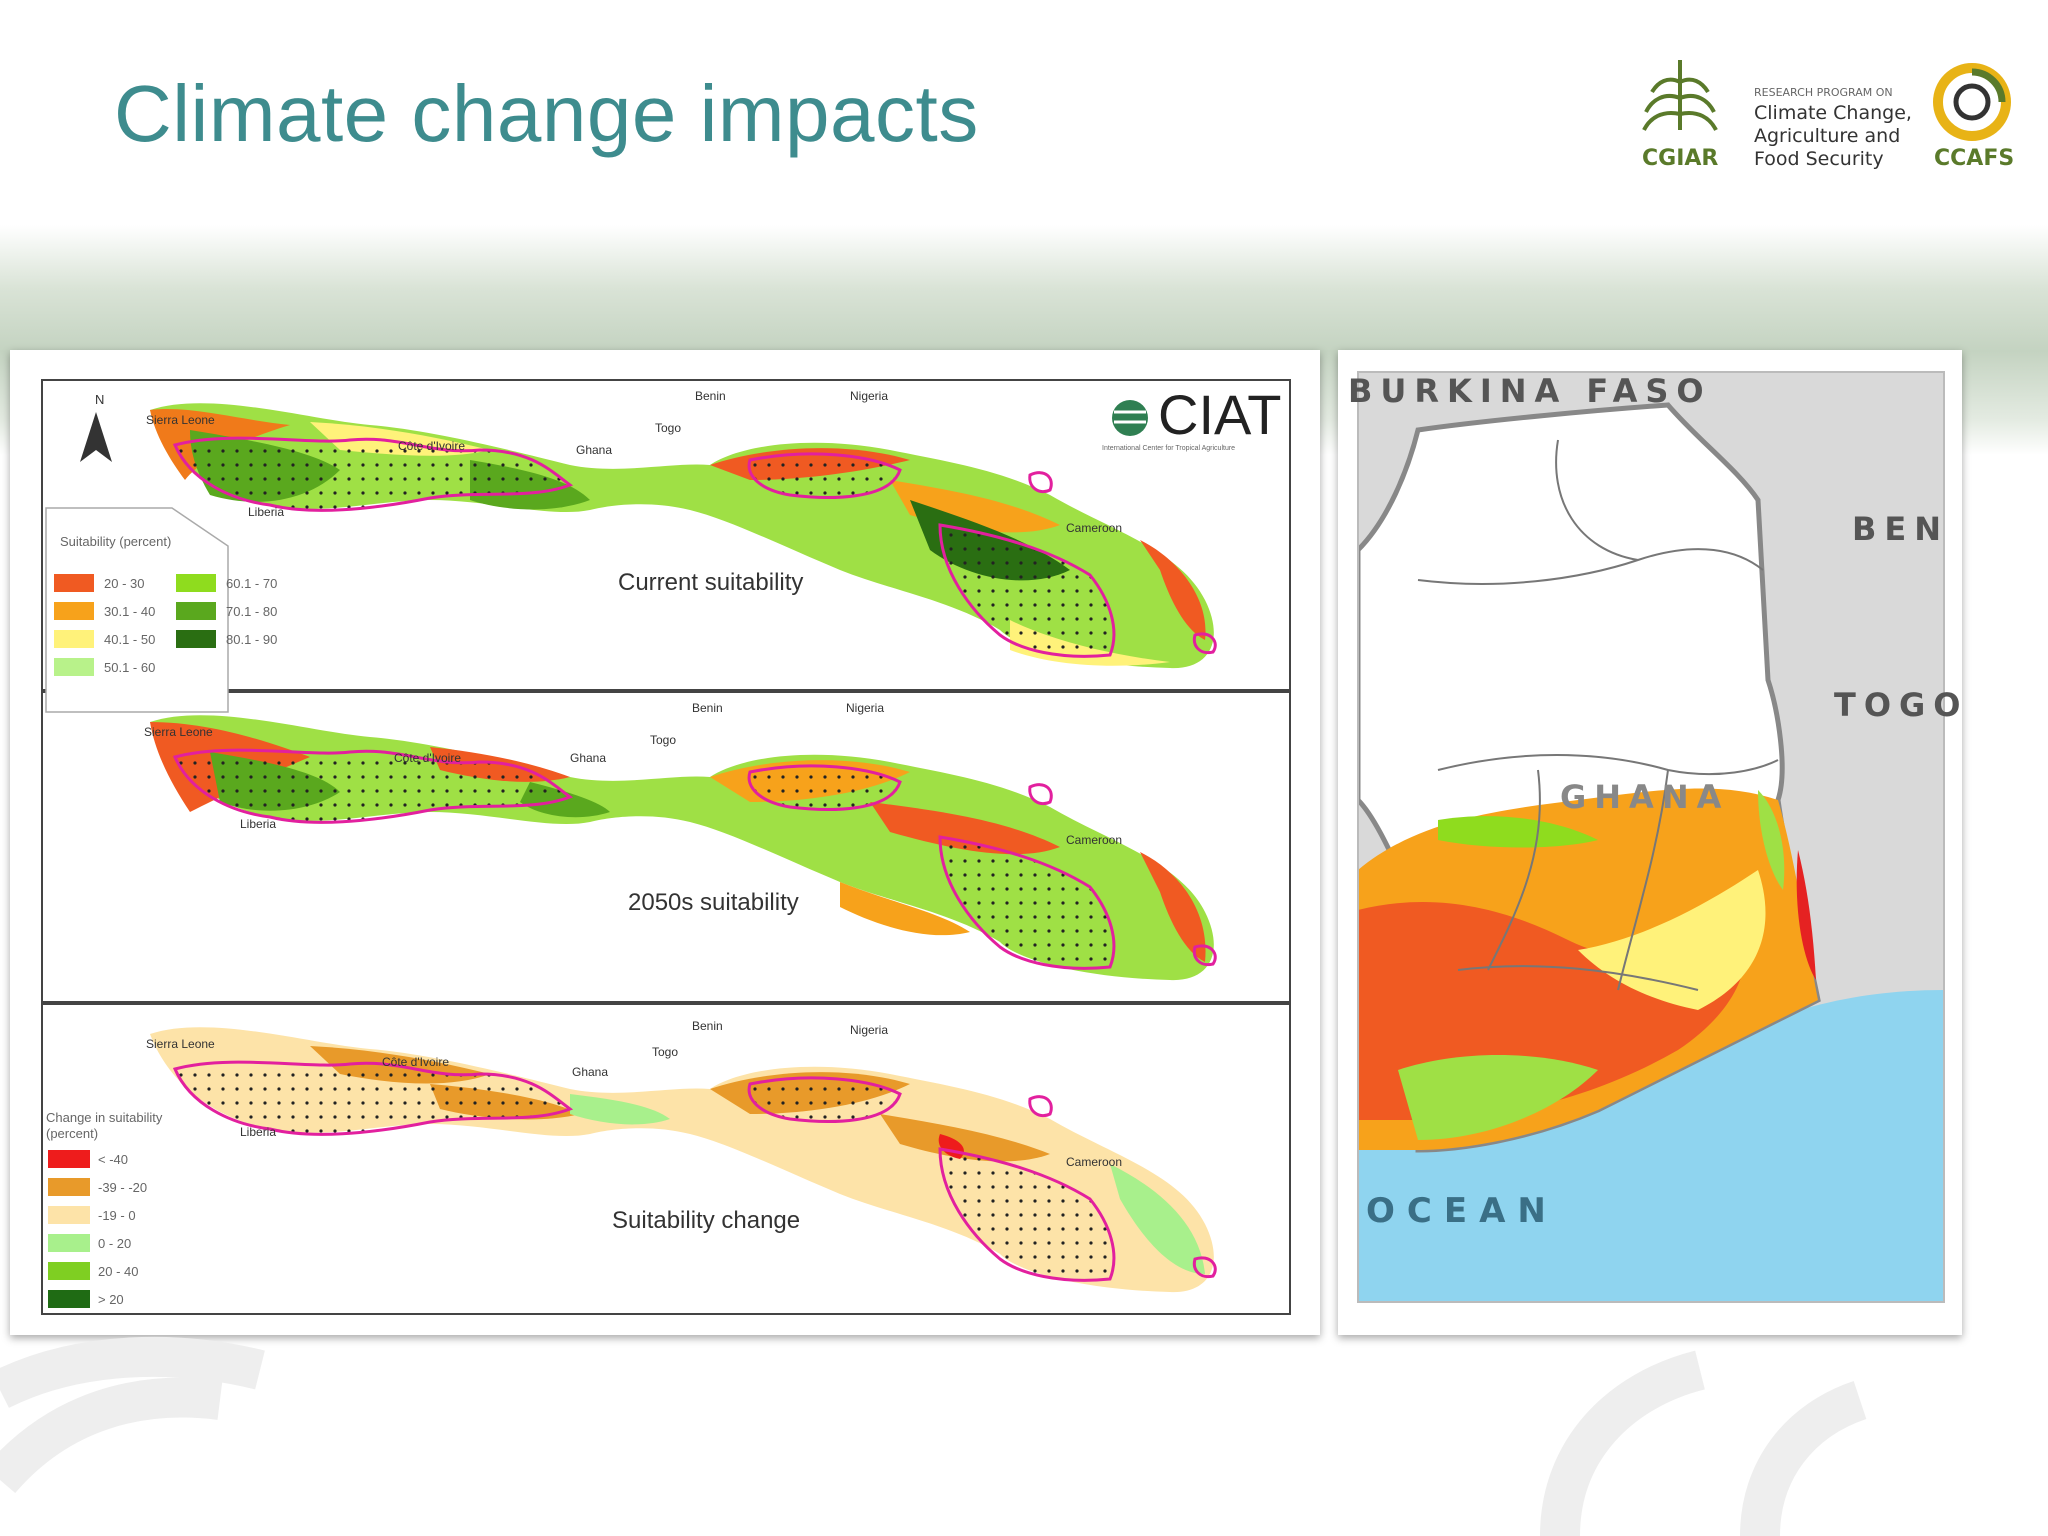 The height and width of the screenshot is (1536, 2048). I want to click on legend-20-40: 20 - 40, so click(118, 1271).